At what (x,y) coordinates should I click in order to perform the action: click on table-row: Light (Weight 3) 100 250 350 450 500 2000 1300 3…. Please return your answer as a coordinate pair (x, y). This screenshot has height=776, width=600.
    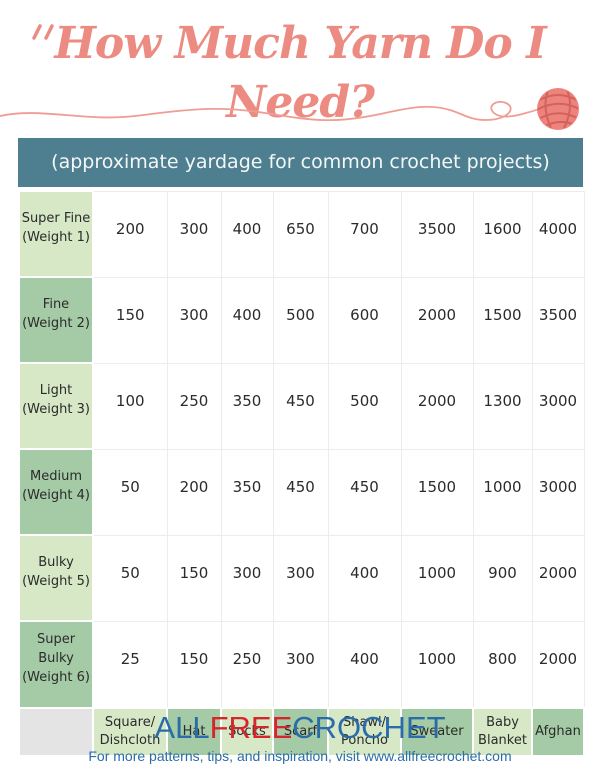
    Looking at the image, I should click on (301, 406).